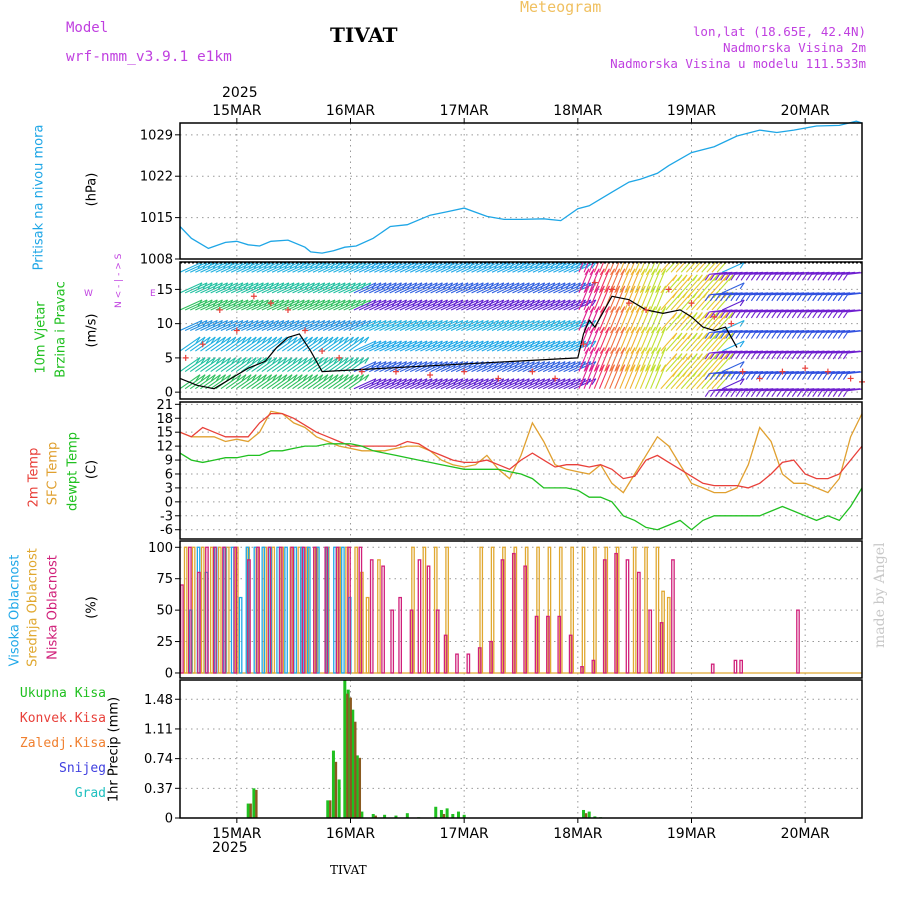  I want to click on precip-total-bar, so click(362, 814).